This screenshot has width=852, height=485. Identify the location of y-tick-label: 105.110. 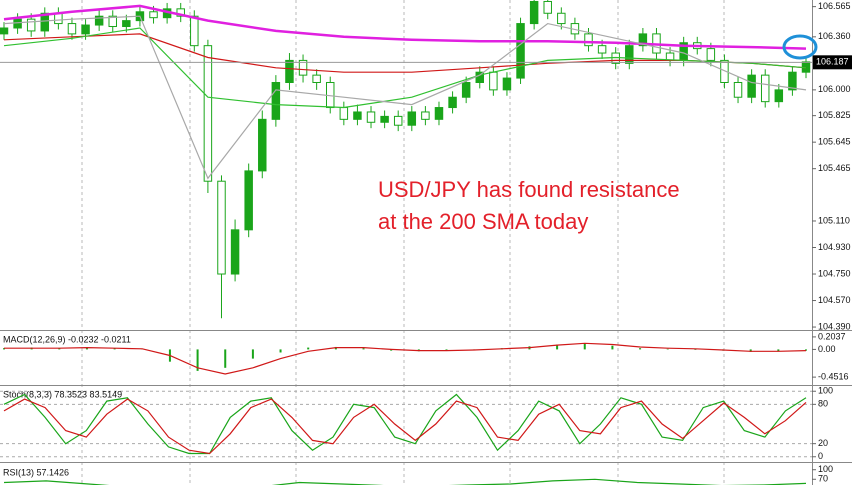
(834, 220).